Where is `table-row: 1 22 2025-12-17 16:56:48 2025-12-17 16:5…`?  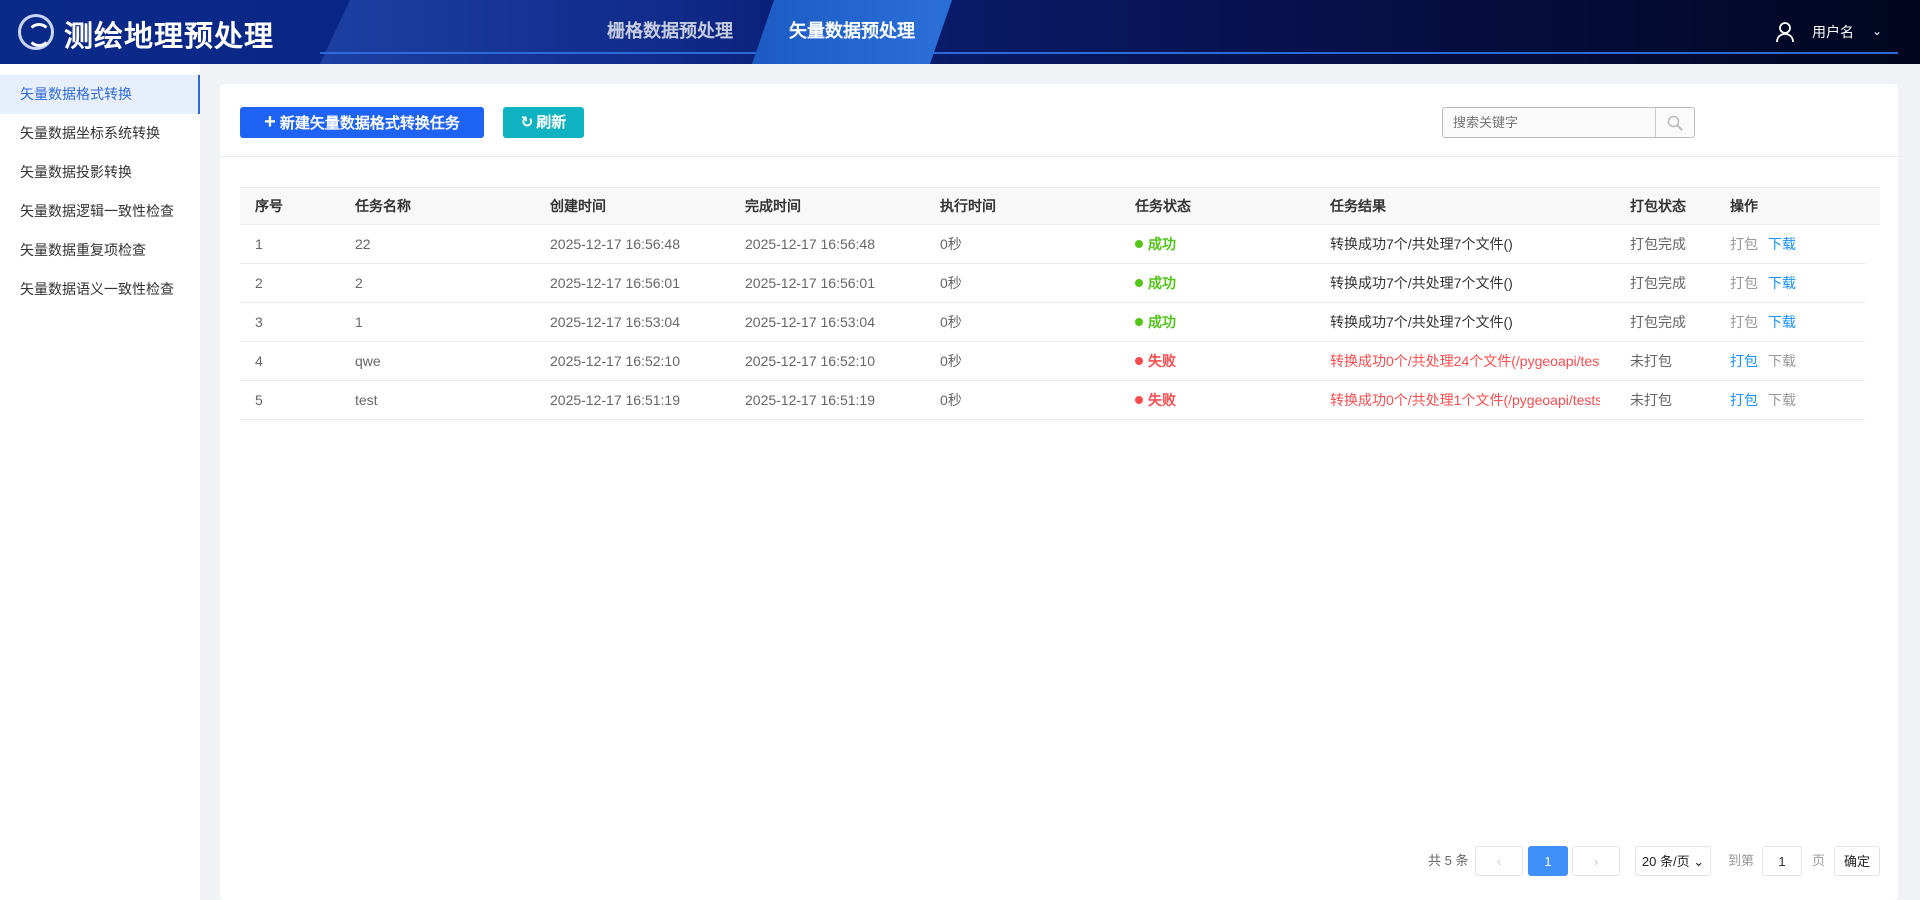
table-row: 1 22 2025-12-17 16:56:48 2025-12-17 16:5… is located at coordinates (1052, 244).